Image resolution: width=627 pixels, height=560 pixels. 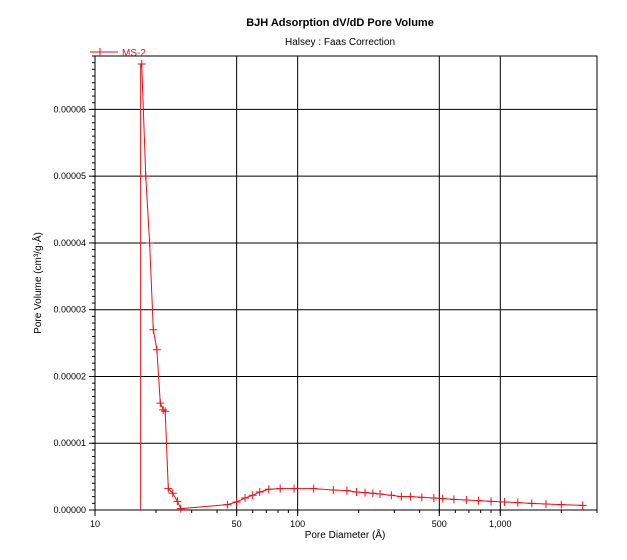 I want to click on x-axis-ticks: 10 50 100 500 1,000, so click(x=344, y=519).